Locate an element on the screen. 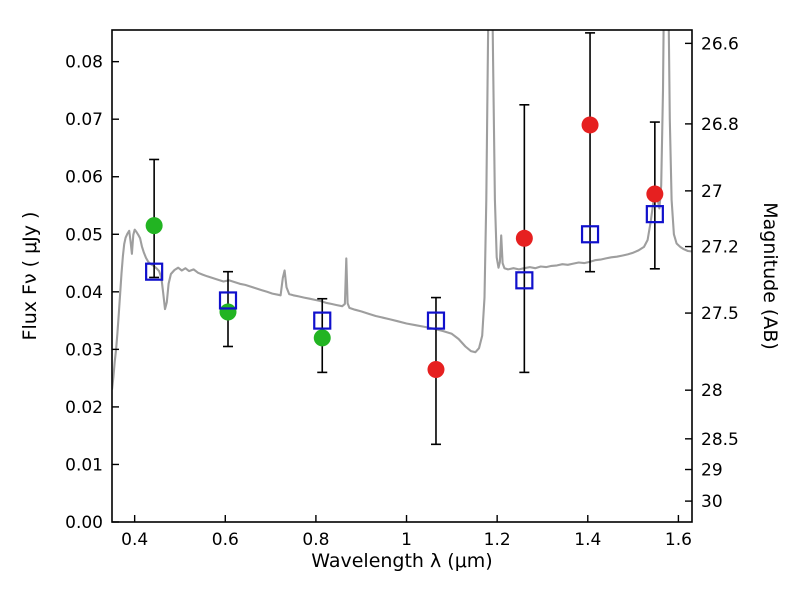 The width and height of the screenshot is (800, 600). y-tick-label-left: 0.08 is located at coordinates (84, 63).